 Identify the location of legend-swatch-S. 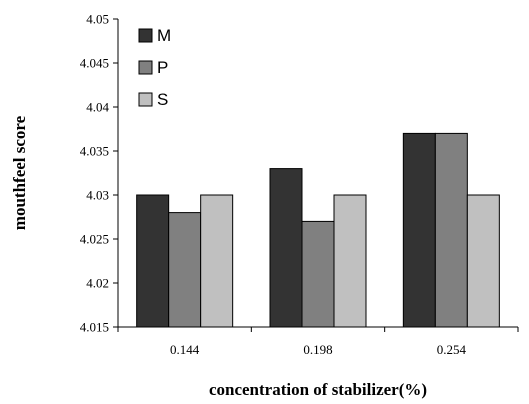
(145, 99).